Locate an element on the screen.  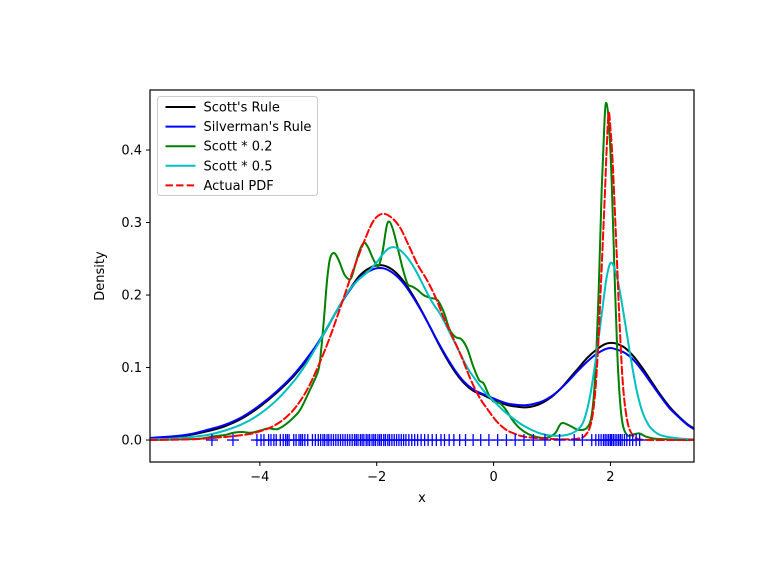
y-tick-label: 0.2 is located at coordinates (131, 296).